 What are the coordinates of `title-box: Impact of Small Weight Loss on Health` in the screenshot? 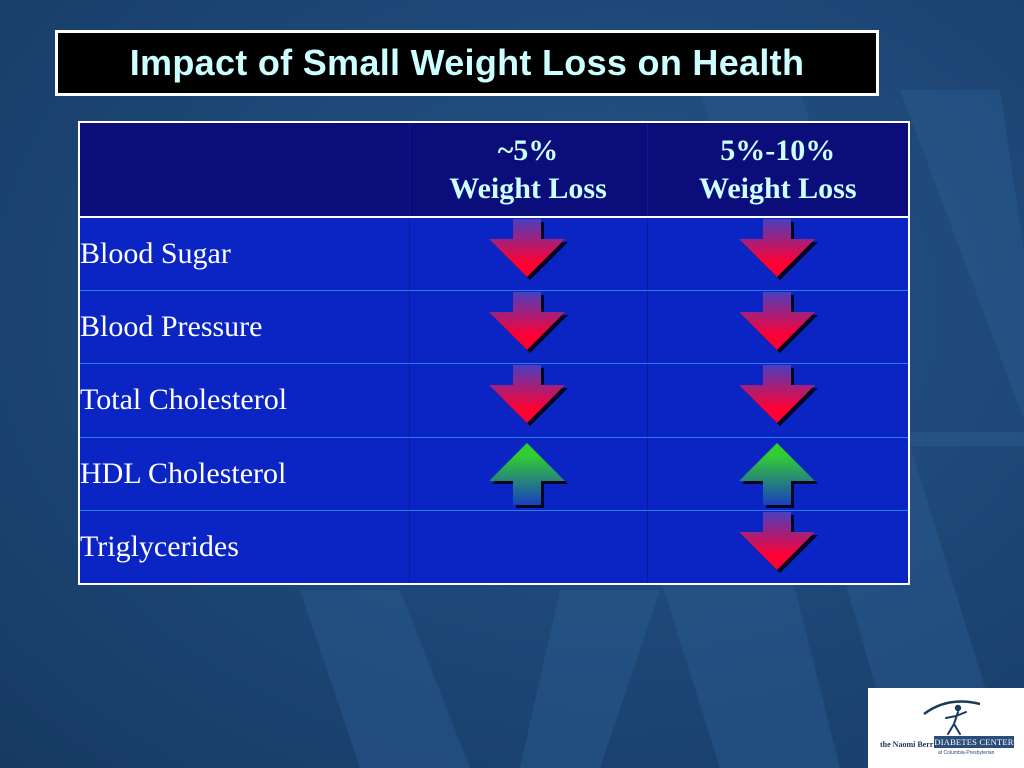 It's located at (467, 63).